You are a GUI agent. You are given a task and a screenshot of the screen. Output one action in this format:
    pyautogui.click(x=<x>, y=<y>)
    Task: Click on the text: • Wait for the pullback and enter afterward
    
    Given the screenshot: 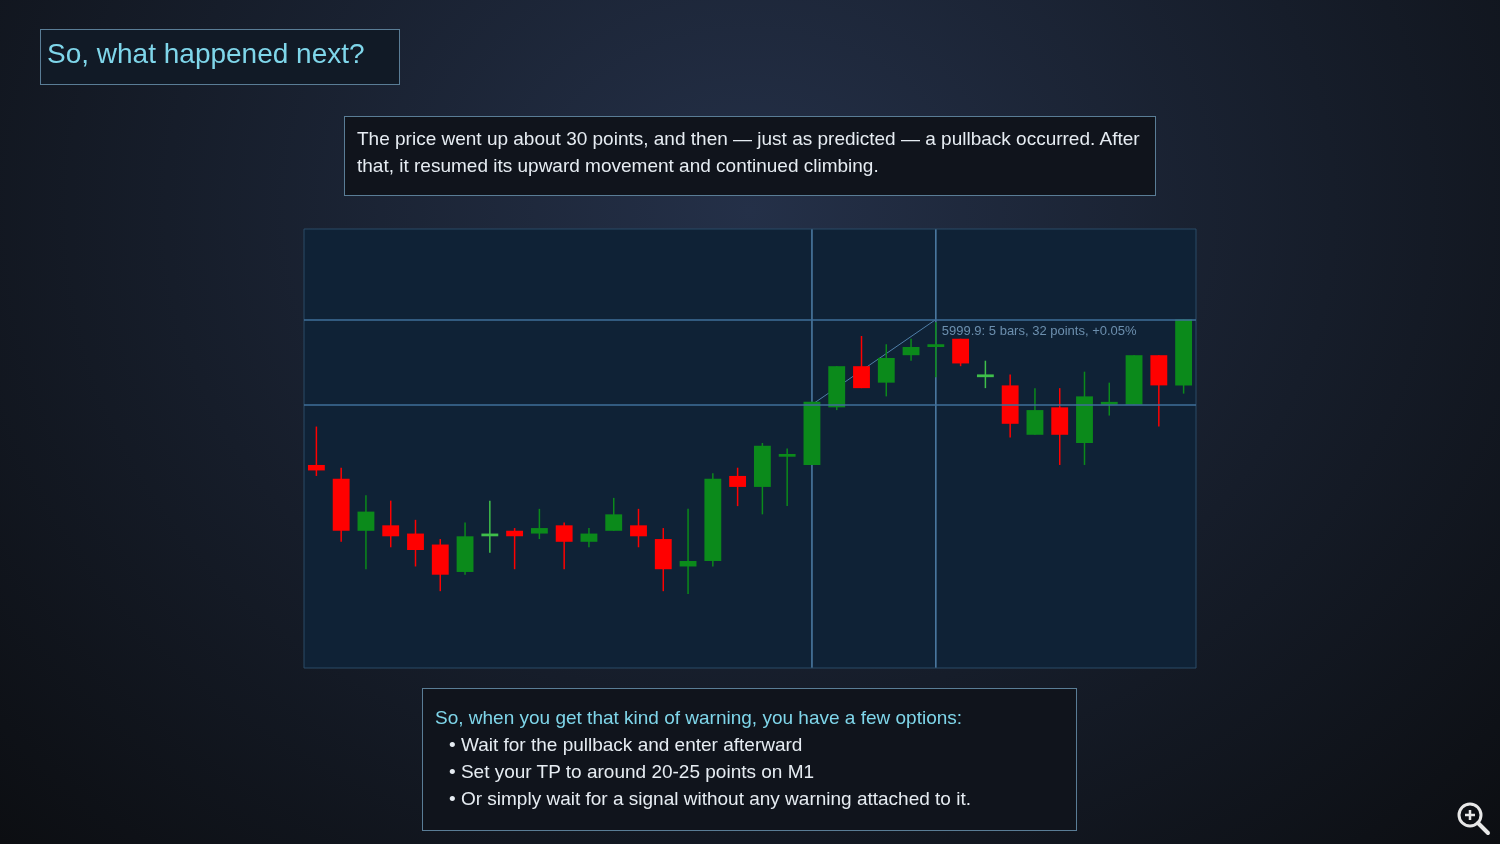 What is the action you would take?
    pyautogui.click(x=626, y=745)
    